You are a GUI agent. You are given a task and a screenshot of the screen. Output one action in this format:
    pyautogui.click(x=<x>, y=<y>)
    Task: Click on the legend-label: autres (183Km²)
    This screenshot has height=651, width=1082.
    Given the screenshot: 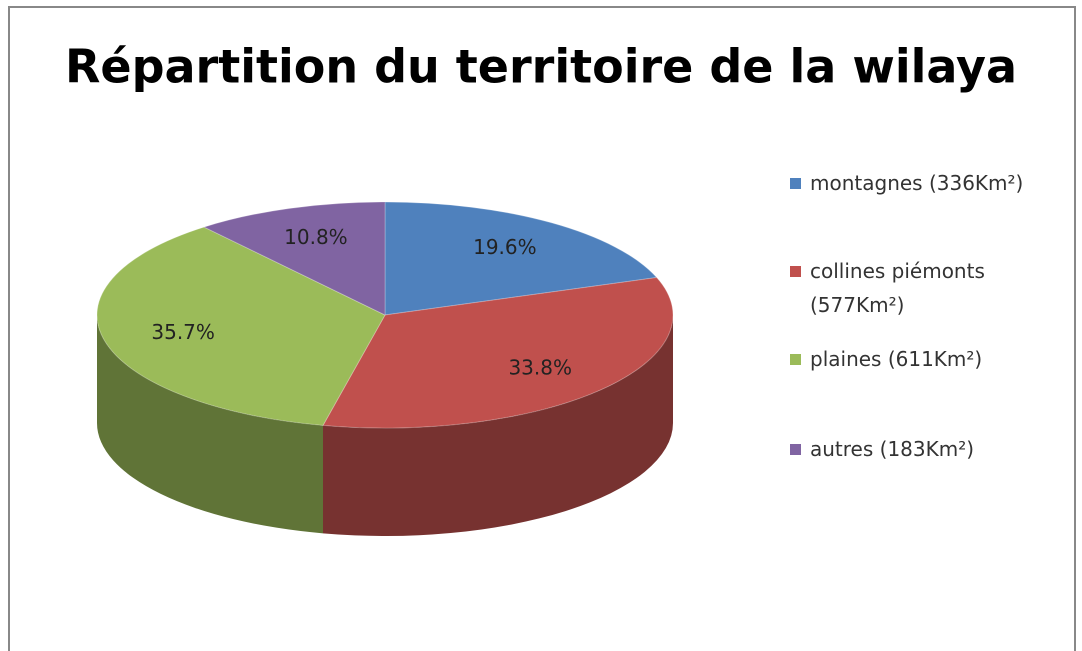 What is the action you would take?
    pyautogui.click(x=892, y=449)
    